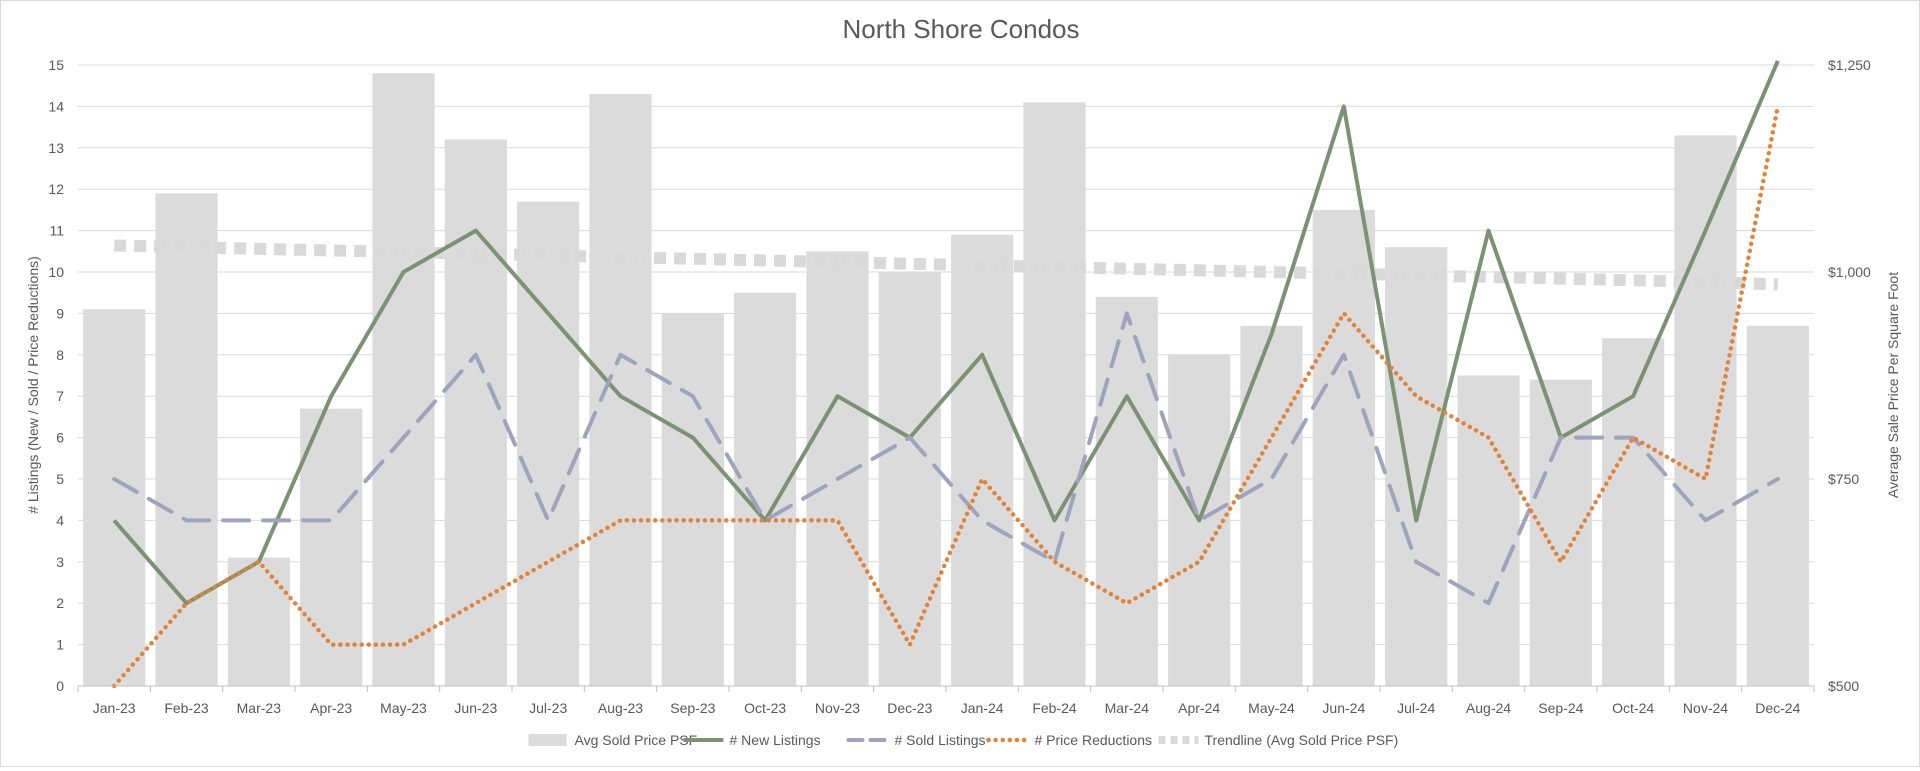  Describe the element at coordinates (475, 708) in the screenshot. I see `x-tick-label: Jun-23` at that location.